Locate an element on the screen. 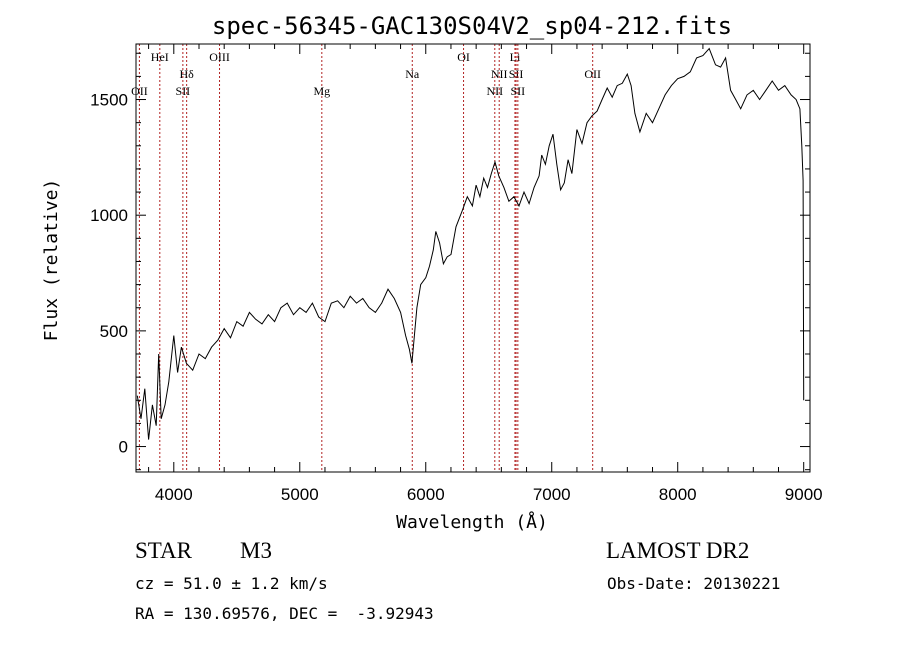  x-tick-label: 4000 is located at coordinates (174, 494).